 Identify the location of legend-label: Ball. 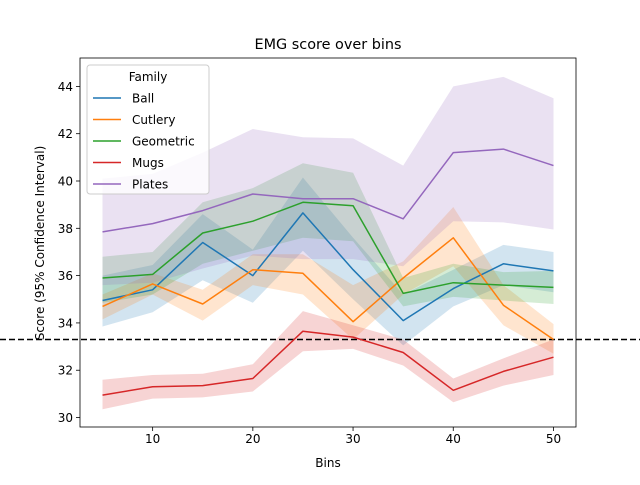
(143, 99).